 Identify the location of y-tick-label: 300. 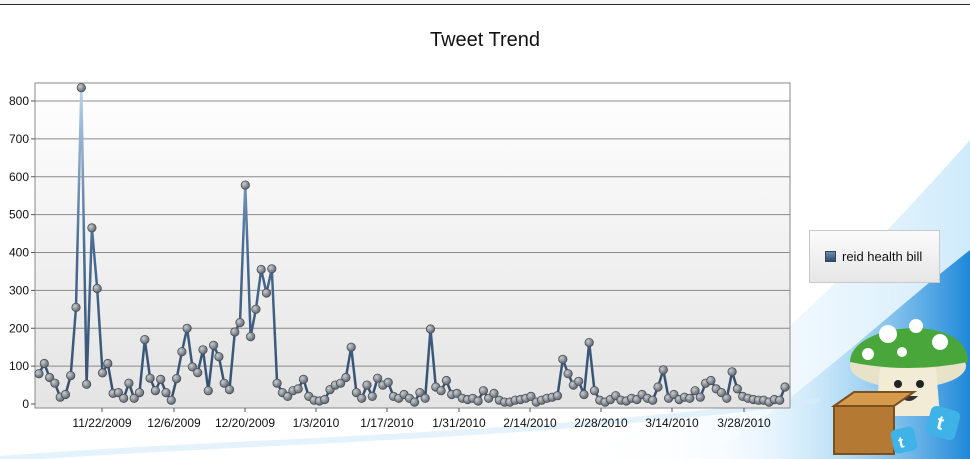
(19, 290).